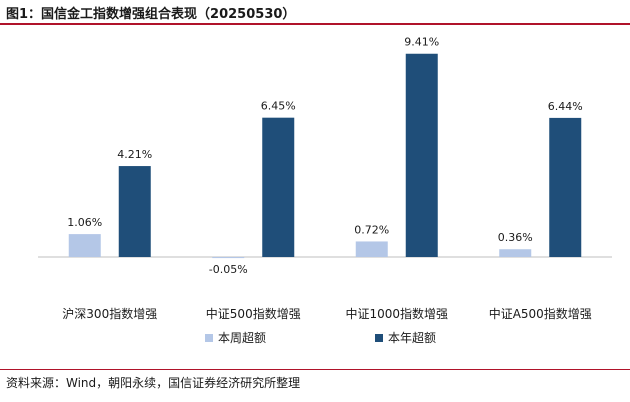 This screenshot has height=402, width=630. Describe the element at coordinates (228, 269) in the screenshot. I see `data-label-weekly-1: -0.05%` at that location.